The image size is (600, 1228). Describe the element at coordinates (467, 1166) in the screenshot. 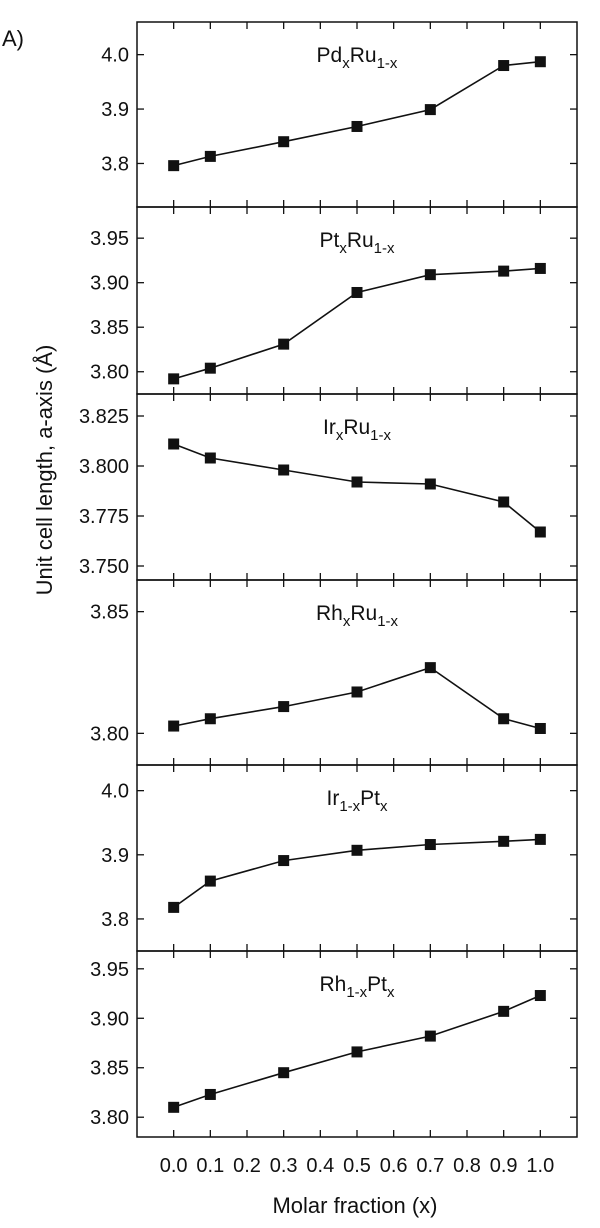

I see `x-tick-label: 0.8` at that location.